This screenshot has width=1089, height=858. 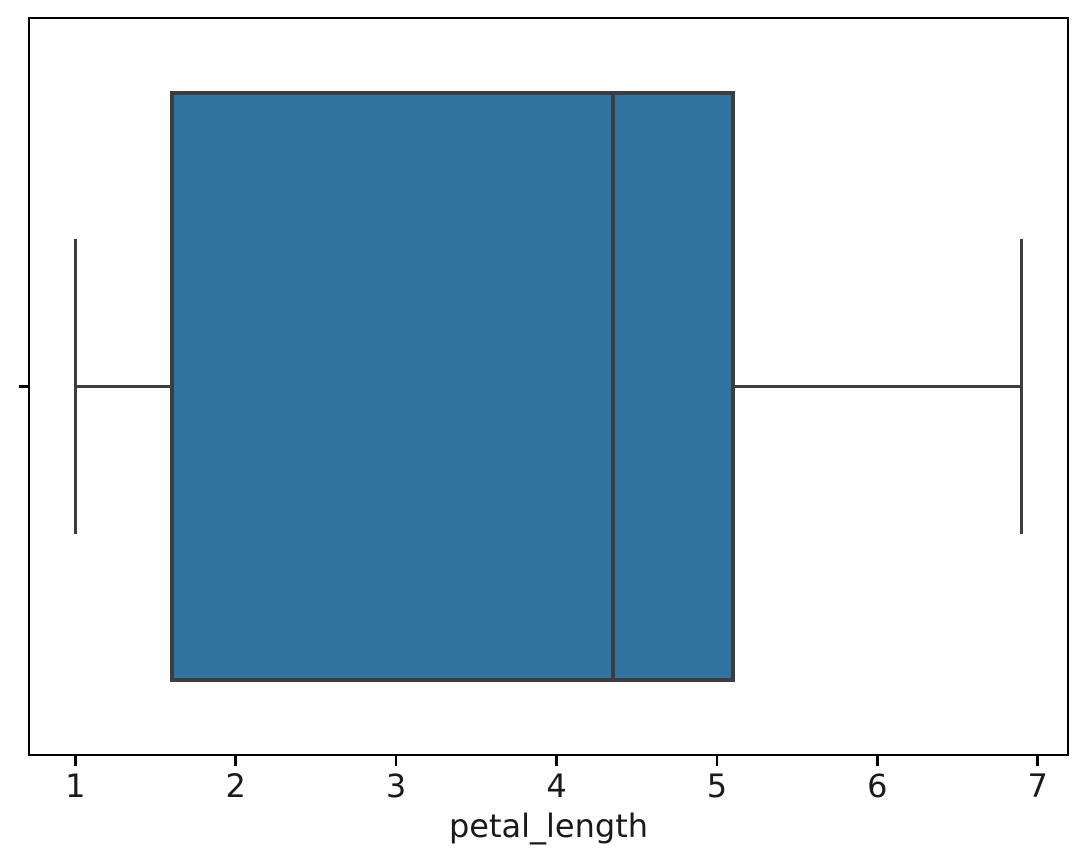 I want to click on x-tick-label: 3, so click(x=396, y=786).